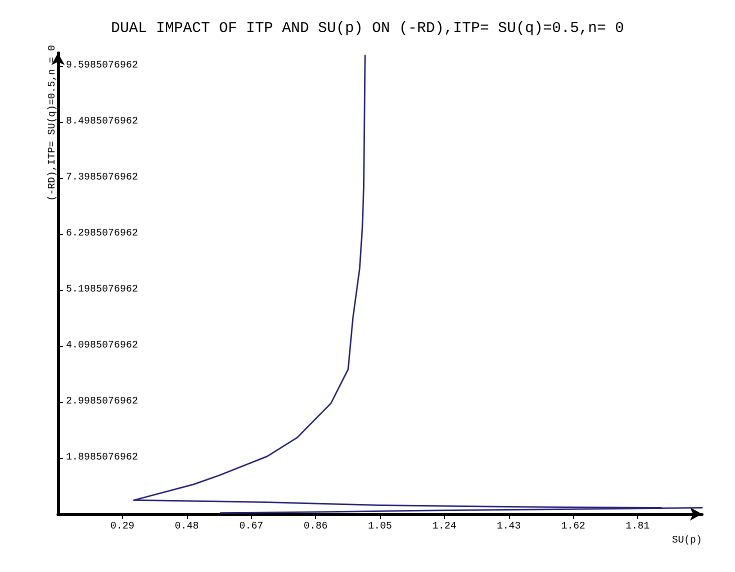 The image size is (735, 572). I want to click on x-tick-label: 1.05, so click(380, 527).